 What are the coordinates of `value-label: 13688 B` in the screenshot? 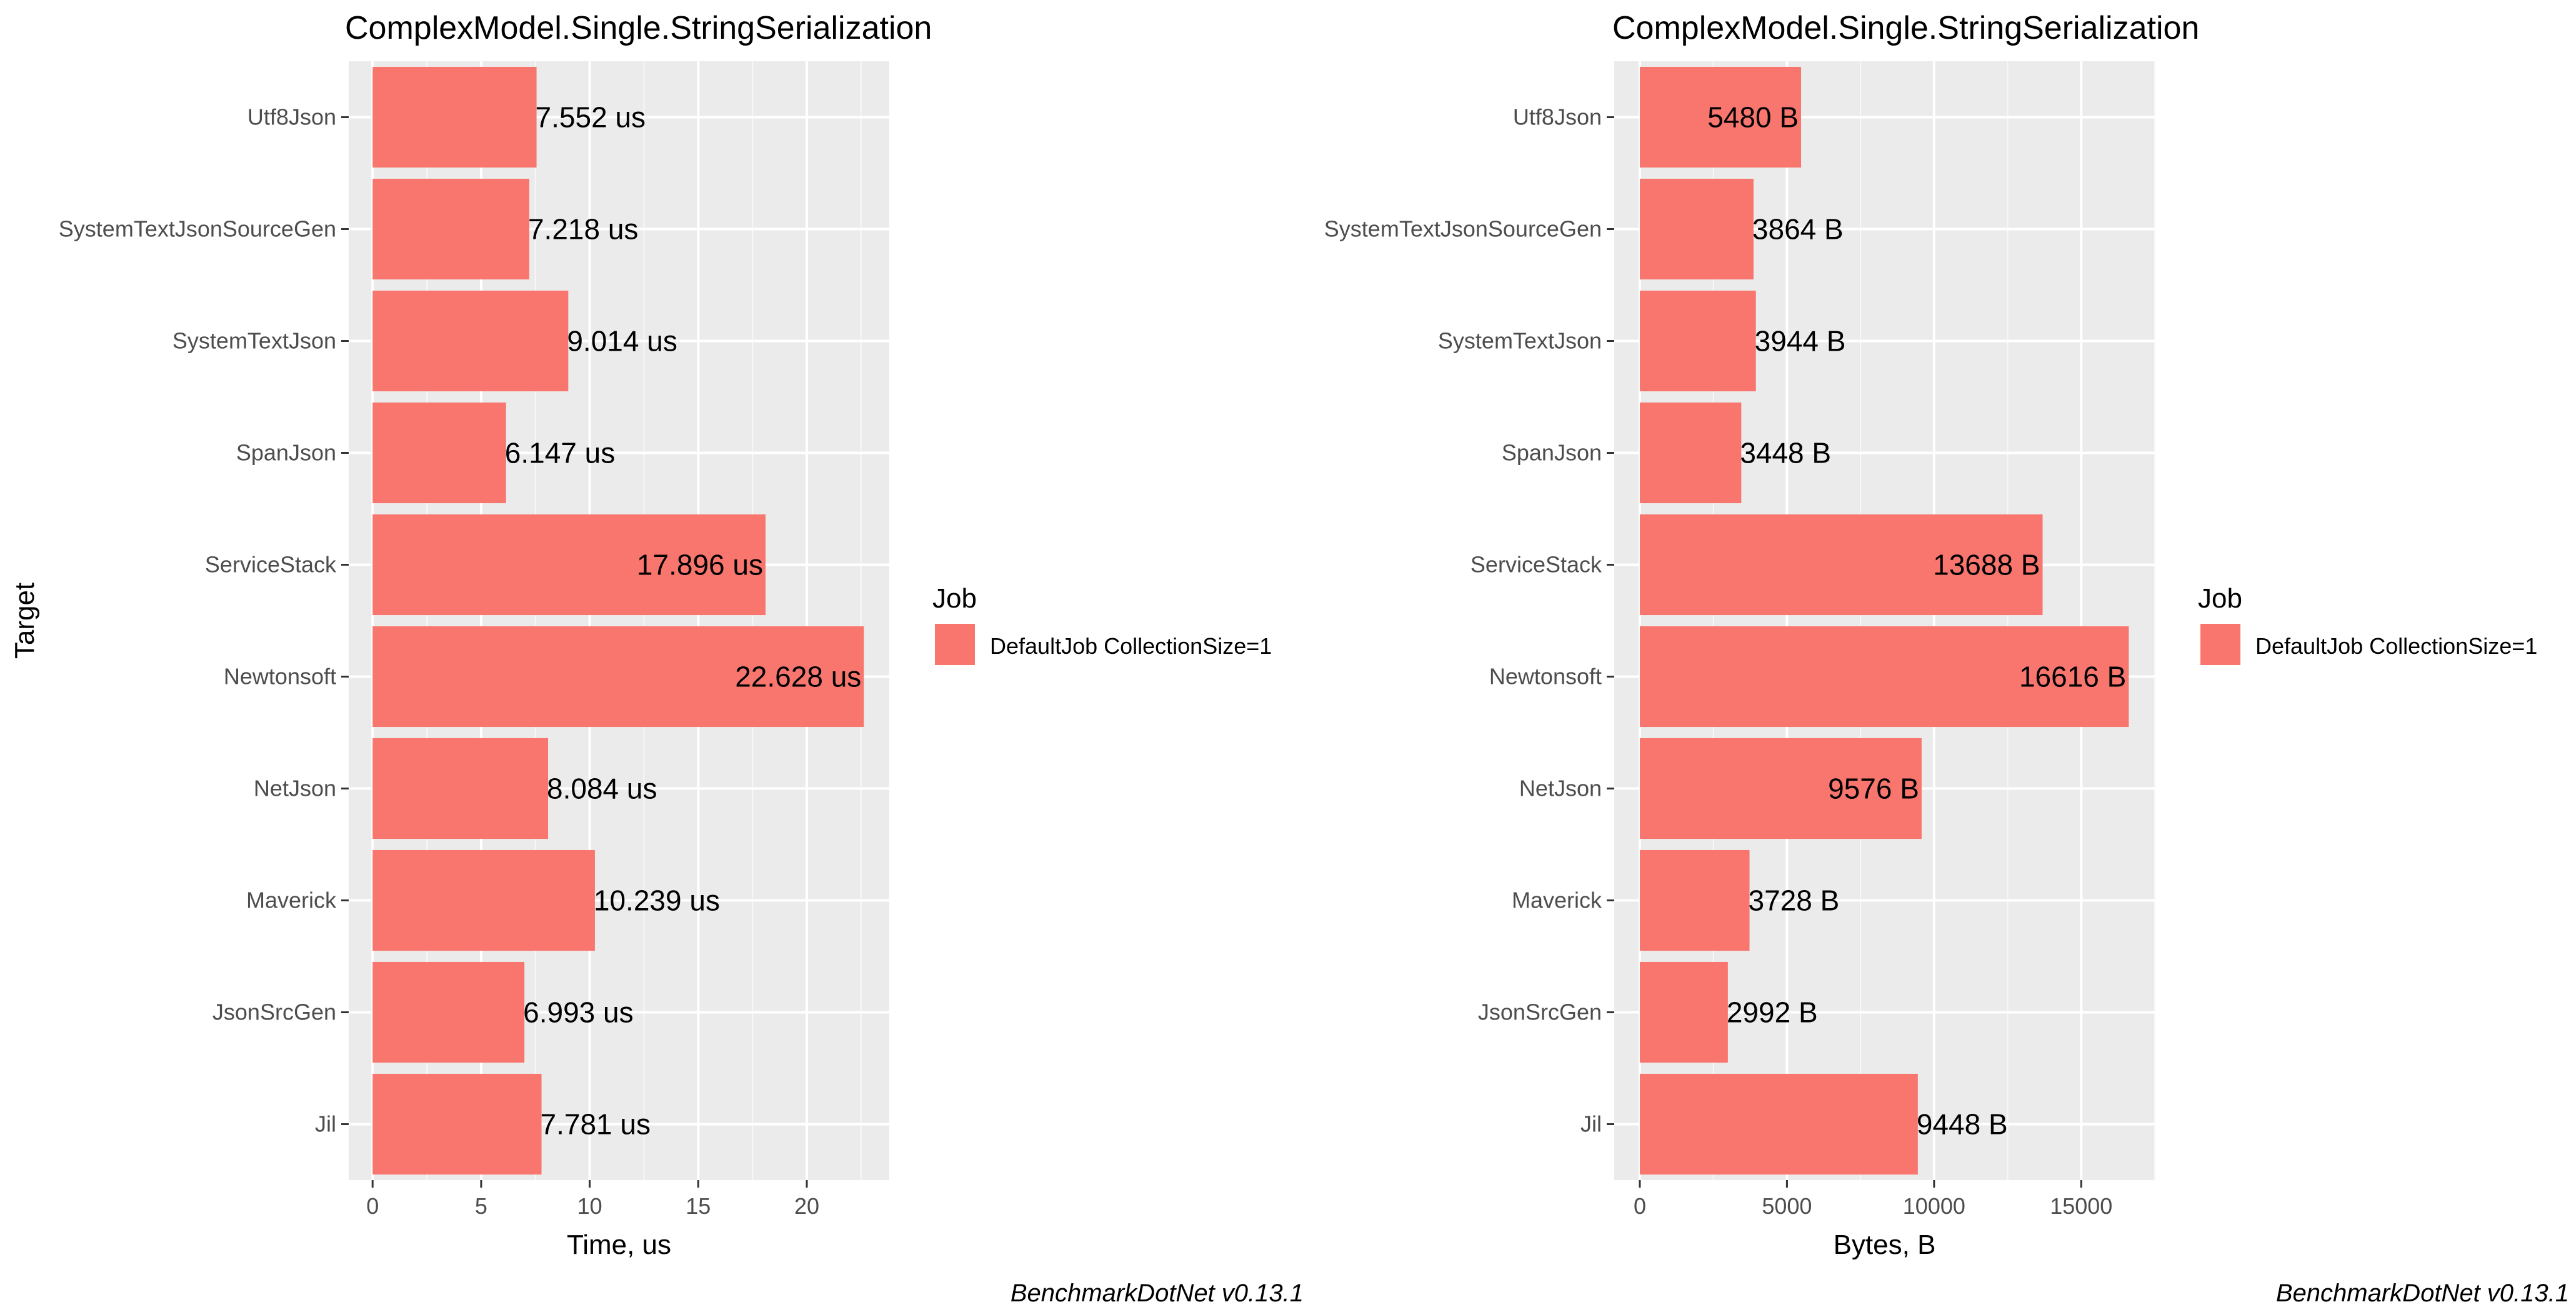 It's located at (1986, 565).